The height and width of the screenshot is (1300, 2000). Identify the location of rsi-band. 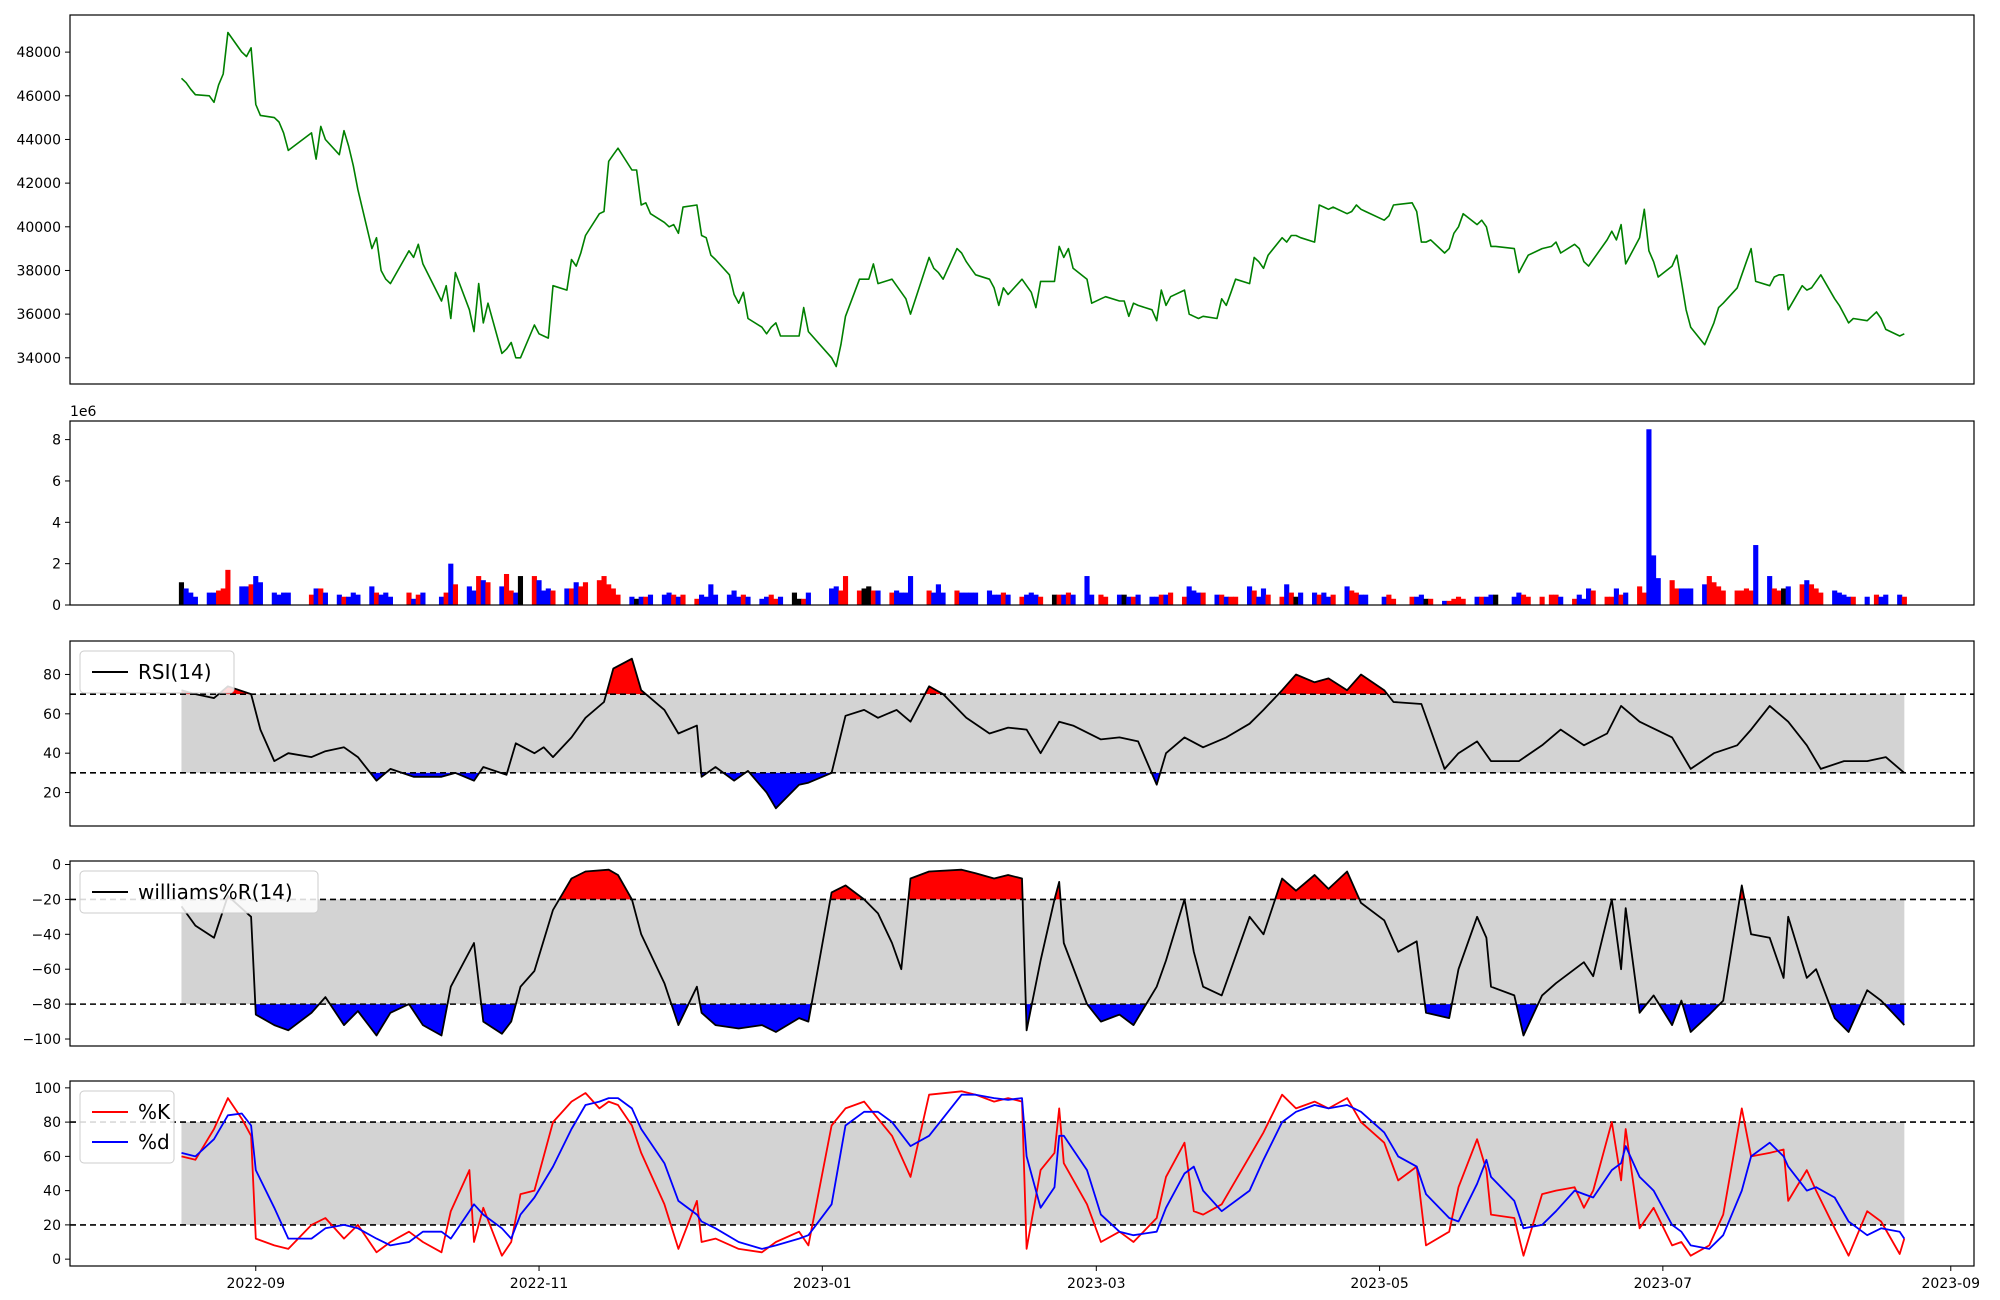
(1043, 733).